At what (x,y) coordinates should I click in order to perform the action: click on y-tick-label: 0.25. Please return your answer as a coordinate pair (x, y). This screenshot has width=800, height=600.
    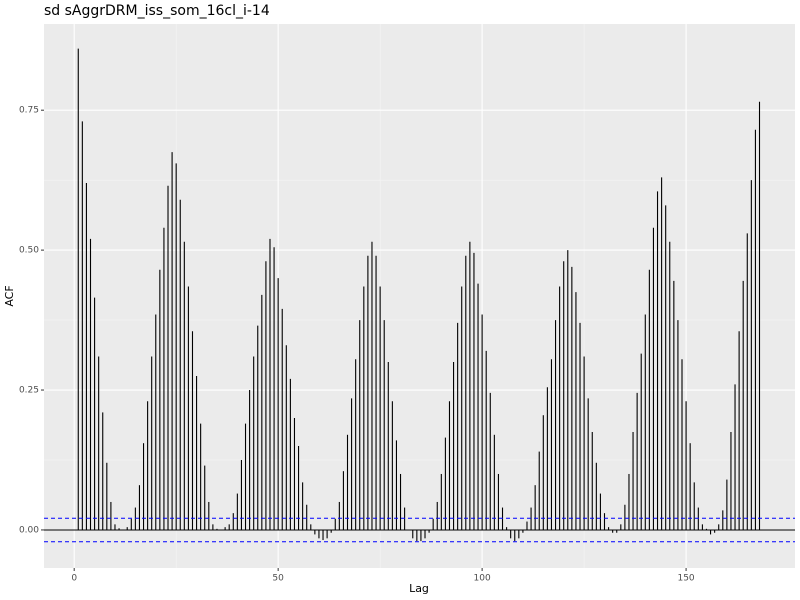
    Looking at the image, I should click on (29, 391).